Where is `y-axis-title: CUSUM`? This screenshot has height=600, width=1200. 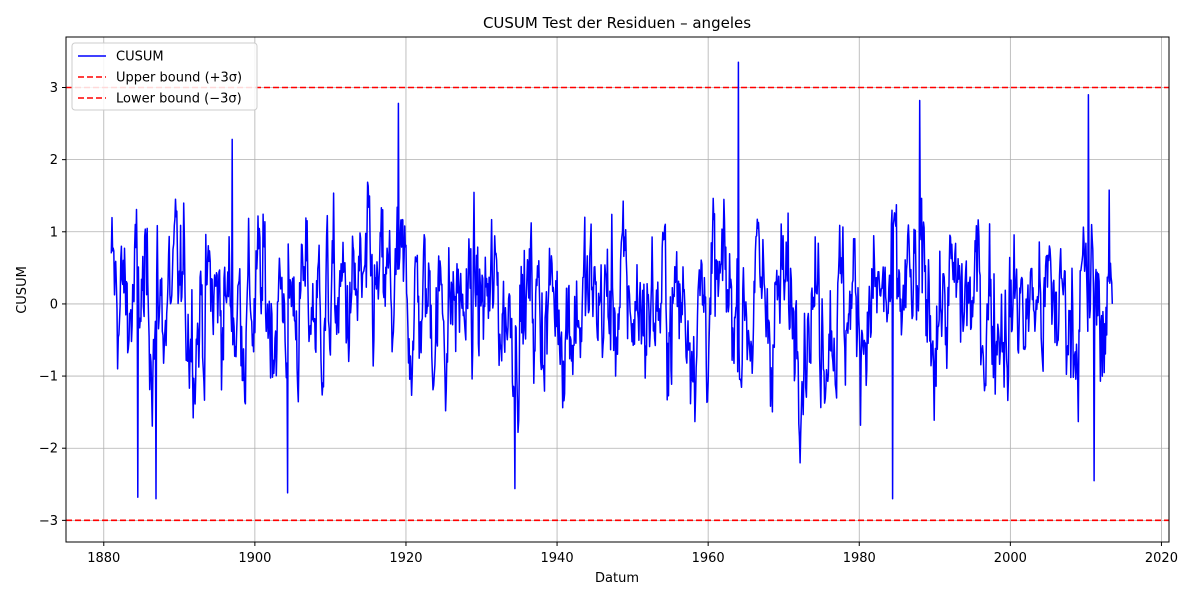 y-axis-title: CUSUM is located at coordinates (22, 290).